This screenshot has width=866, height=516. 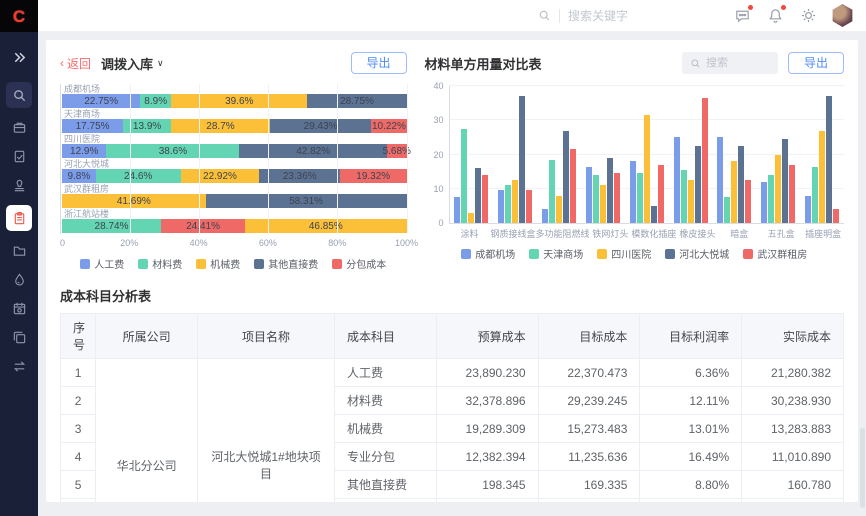 What do you see at coordinates (173, 151) in the screenshot?
I see `bar-segment: 38.6%` at bounding box center [173, 151].